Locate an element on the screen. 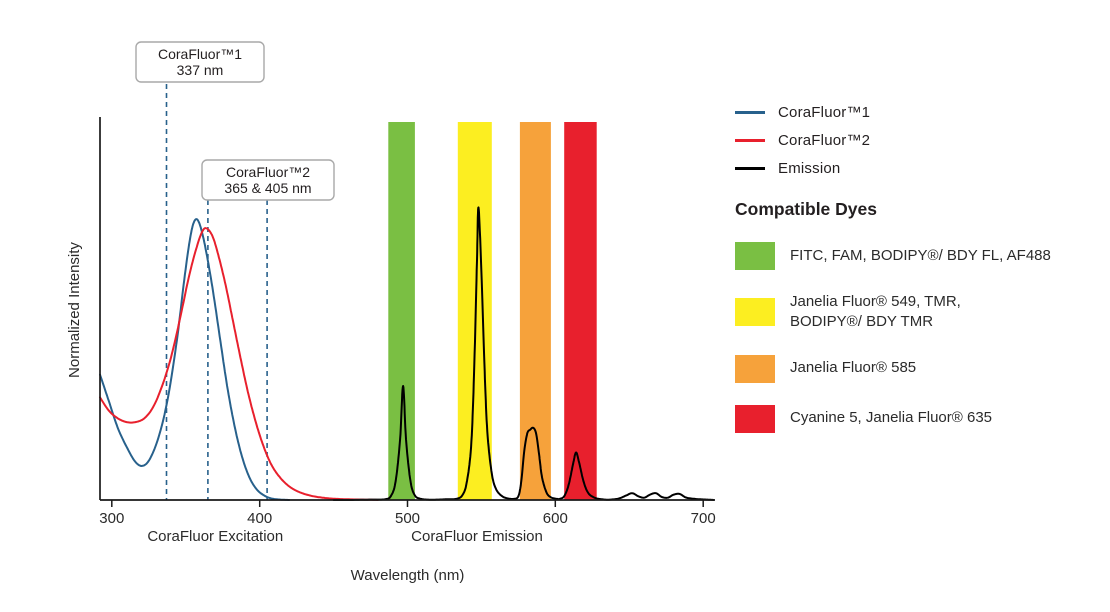 Image resolution: width=1110 pixels, height=612 pixels. emission-legend-label: Emission is located at coordinates (809, 168).